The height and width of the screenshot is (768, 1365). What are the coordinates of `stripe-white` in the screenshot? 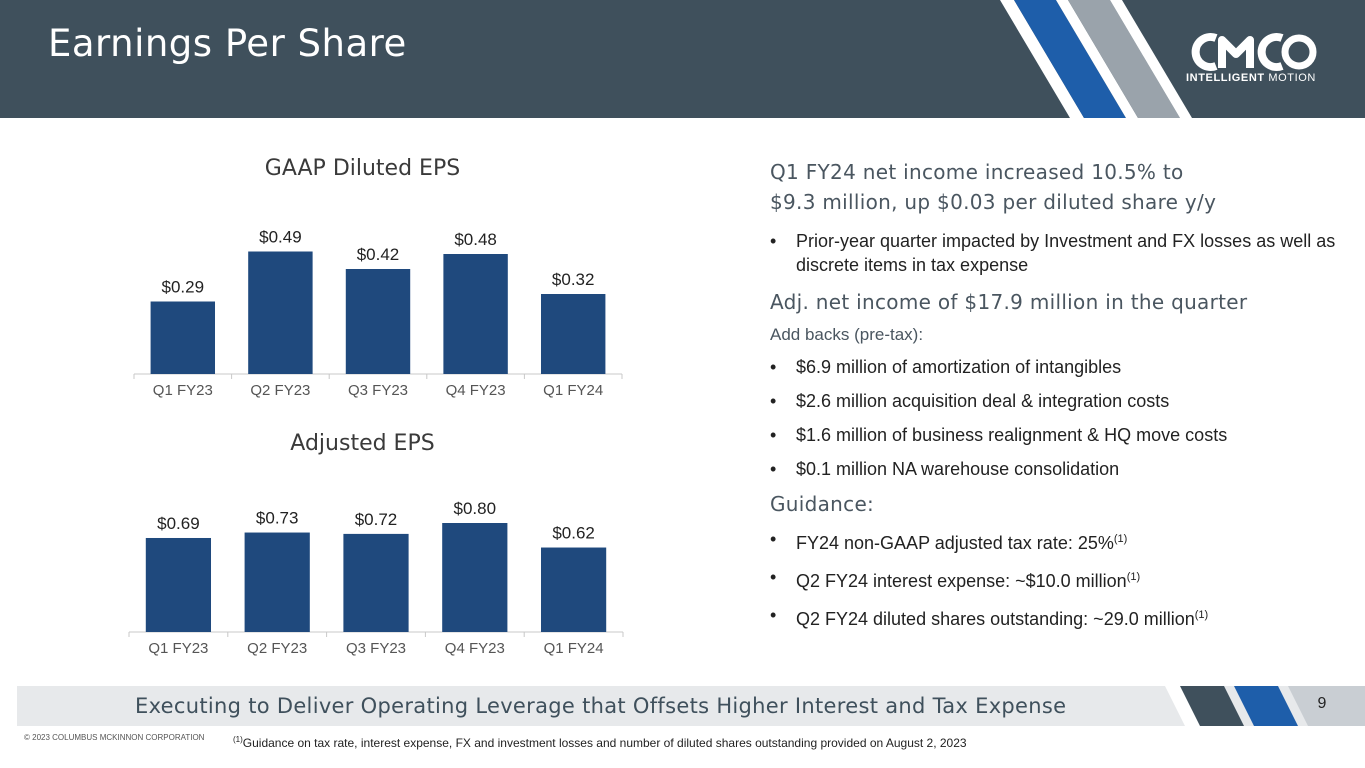 It's located at (1097, 59).